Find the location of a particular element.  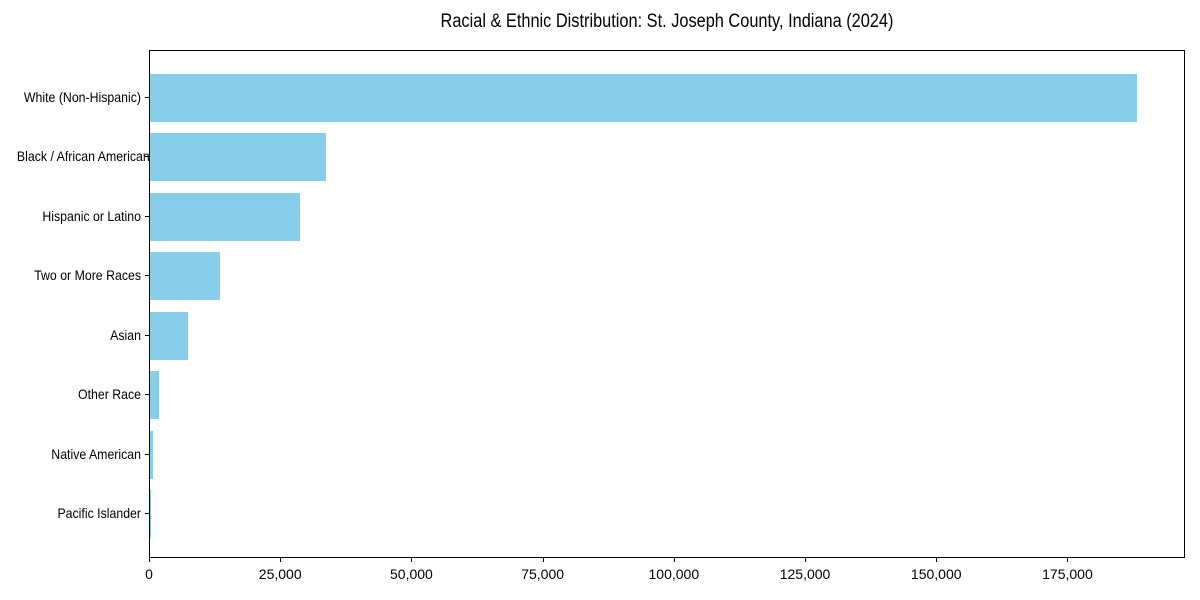

y-tick-label: Asian is located at coordinates (125, 334).